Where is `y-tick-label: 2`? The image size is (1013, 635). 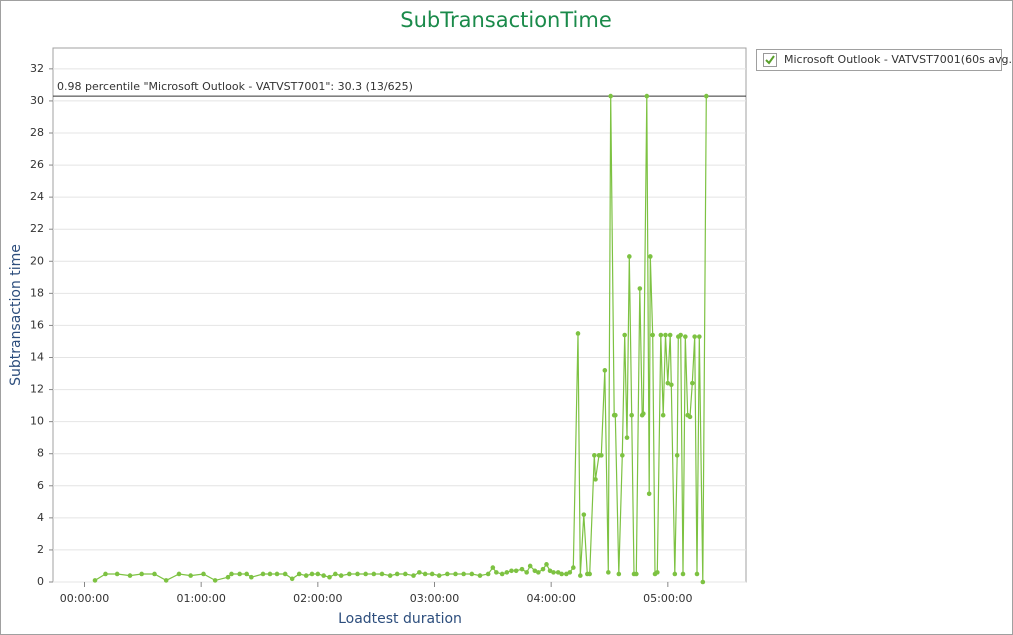 y-tick-label: 2 is located at coordinates (40, 549).